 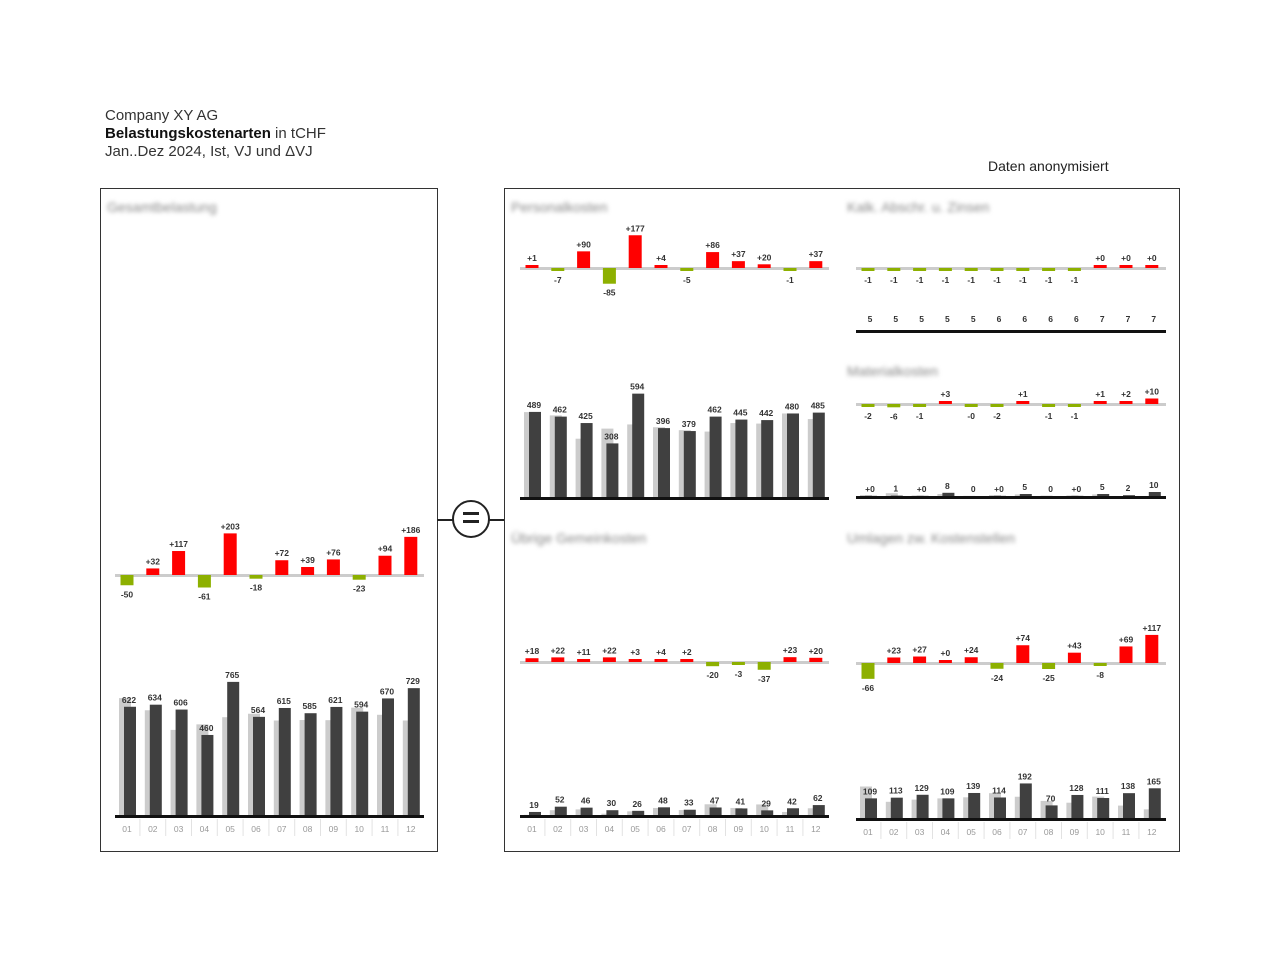 I want to click on value-label: 622, so click(x=129, y=700).